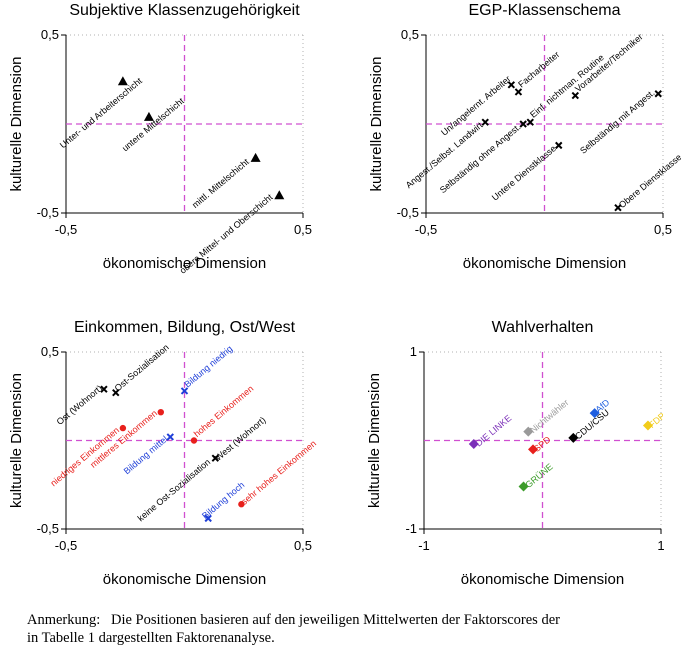 The width and height of the screenshot is (685, 651). What do you see at coordinates (494, 431) in the screenshot?
I see `data-label: DIE LINKE` at bounding box center [494, 431].